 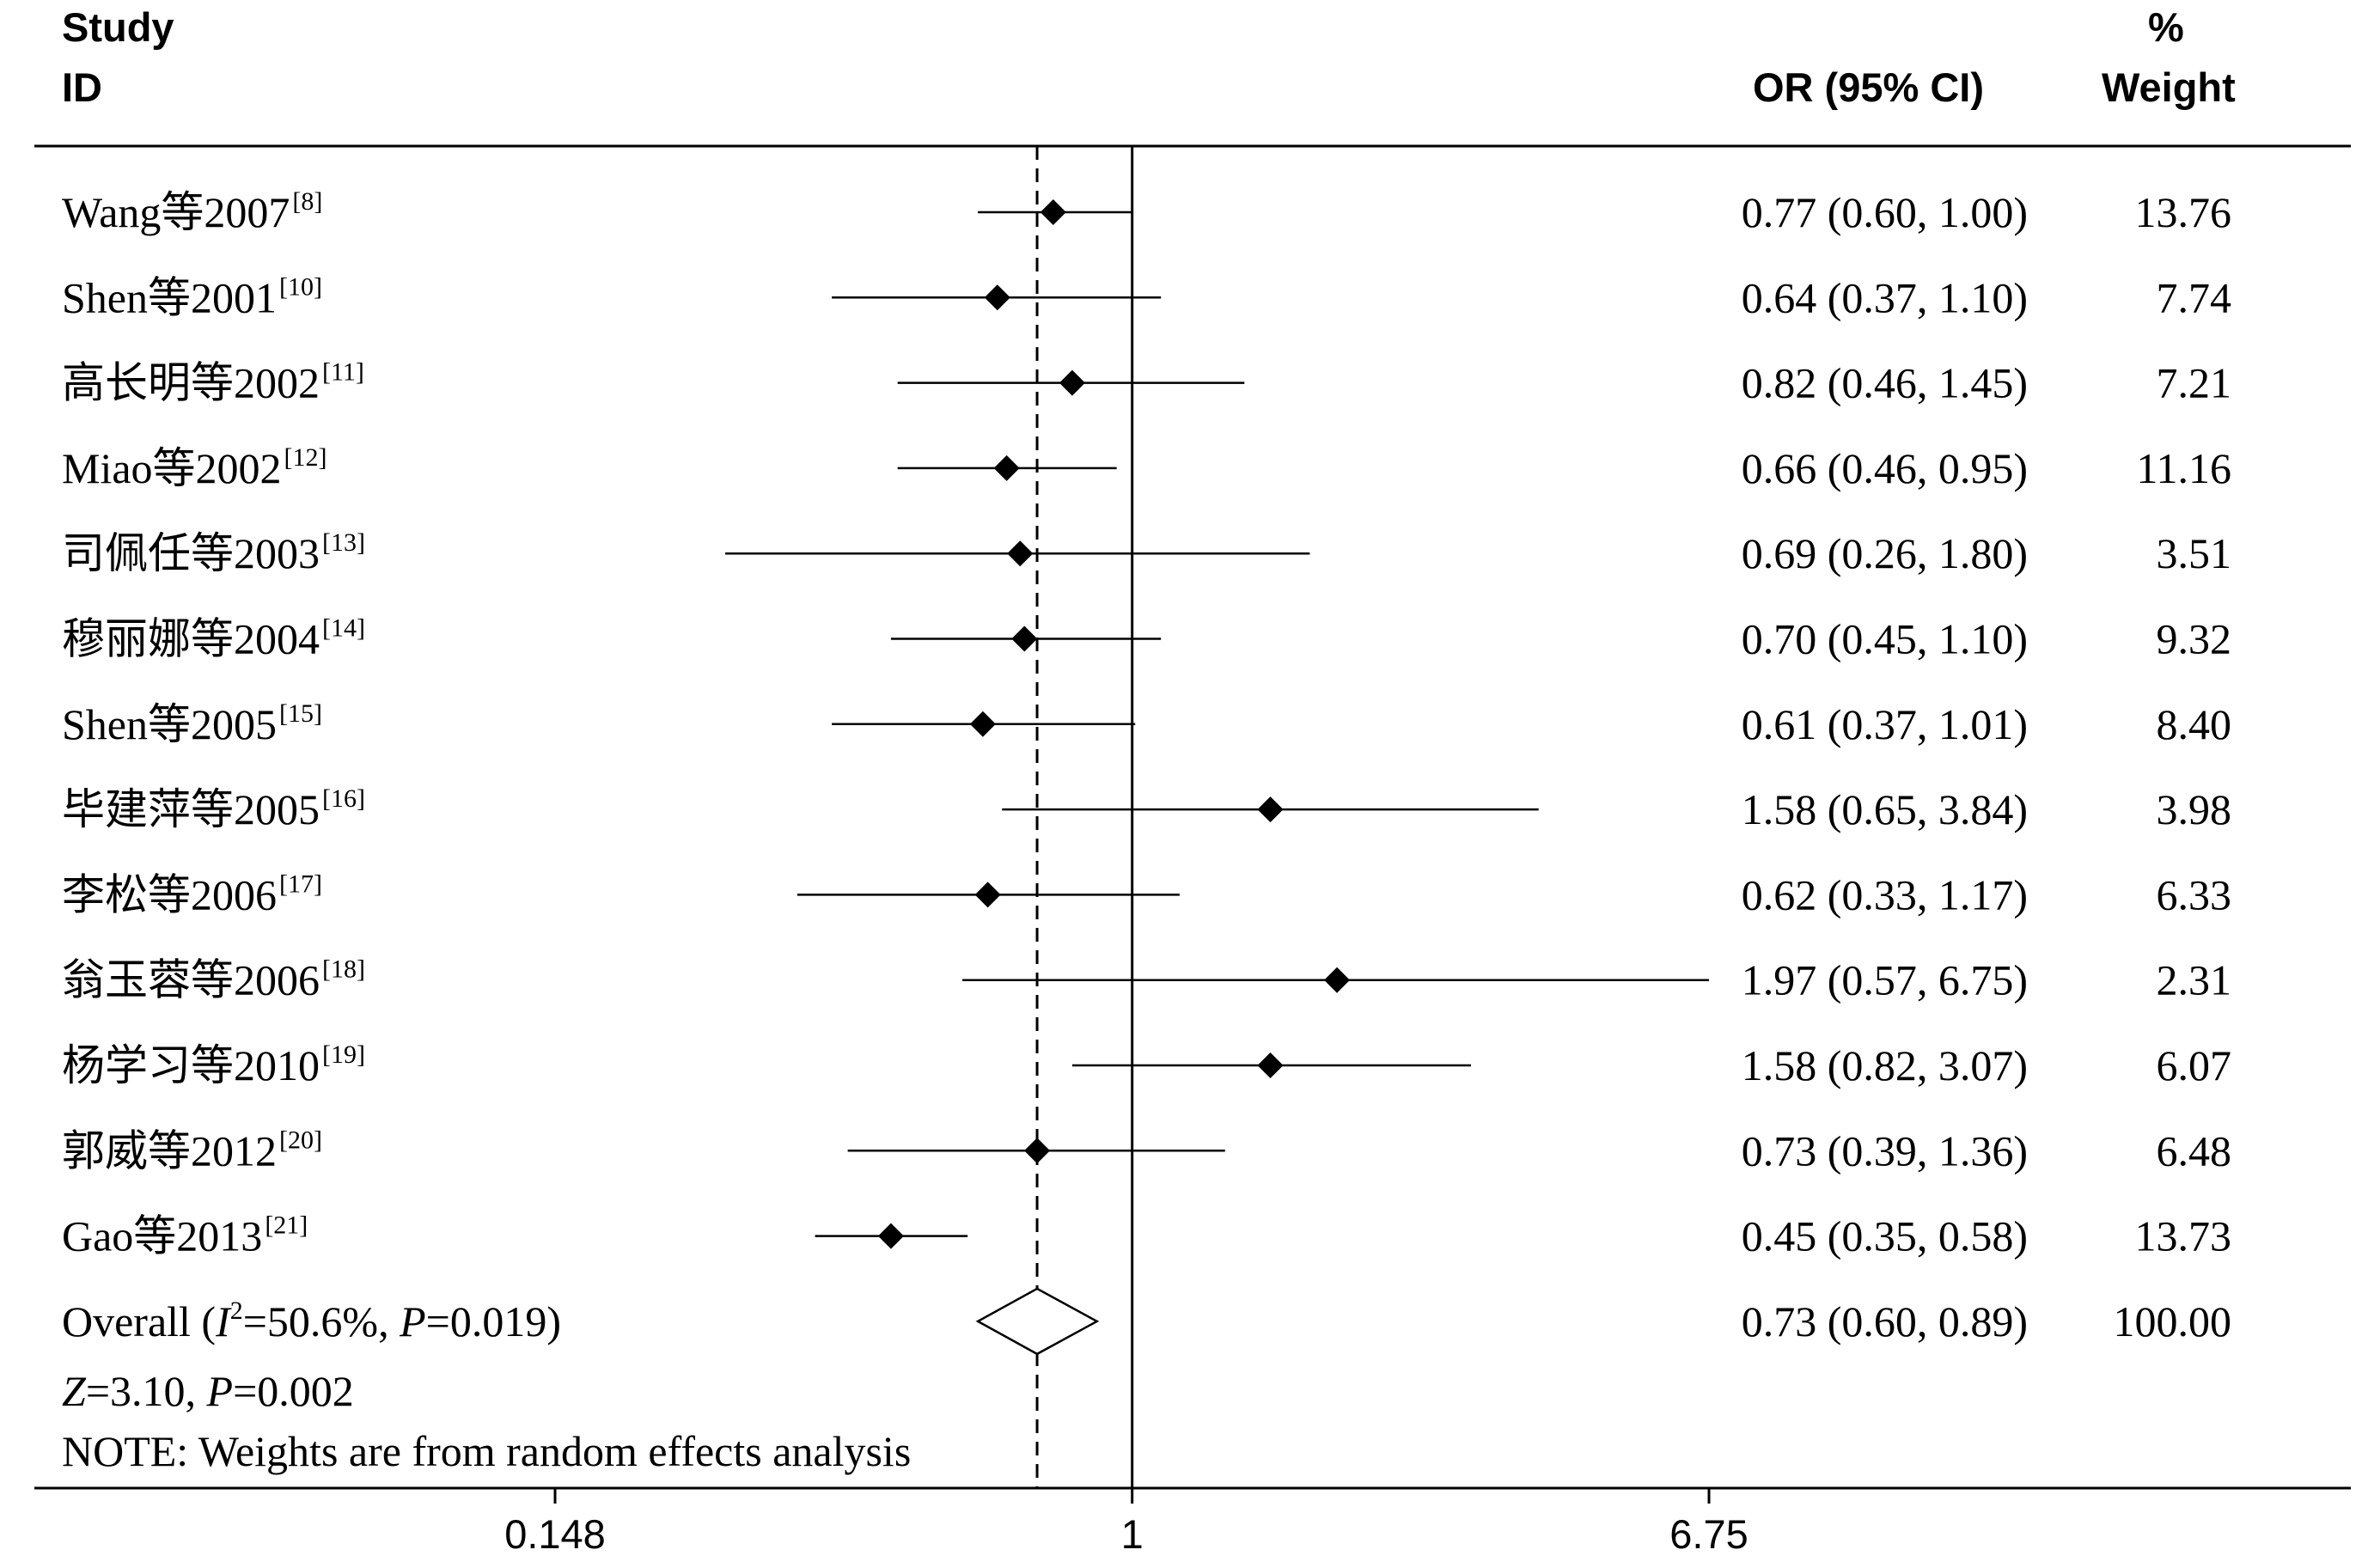 I want to click on study-weight: 8.40, so click(x=2194, y=724).